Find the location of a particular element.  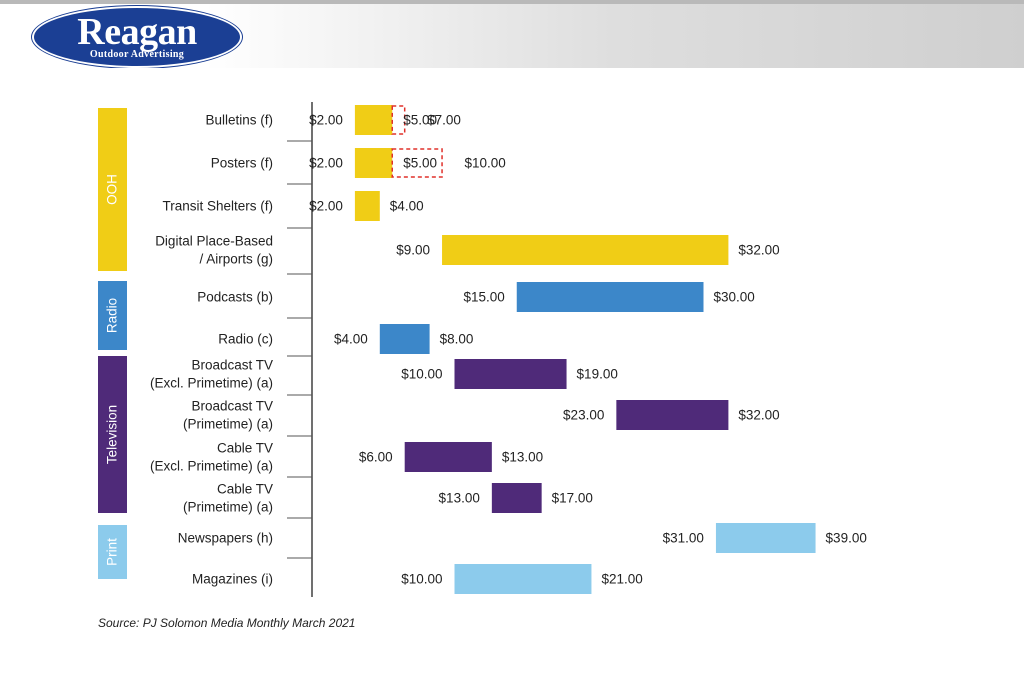

low-value-label: $9.00 is located at coordinates (413, 250).